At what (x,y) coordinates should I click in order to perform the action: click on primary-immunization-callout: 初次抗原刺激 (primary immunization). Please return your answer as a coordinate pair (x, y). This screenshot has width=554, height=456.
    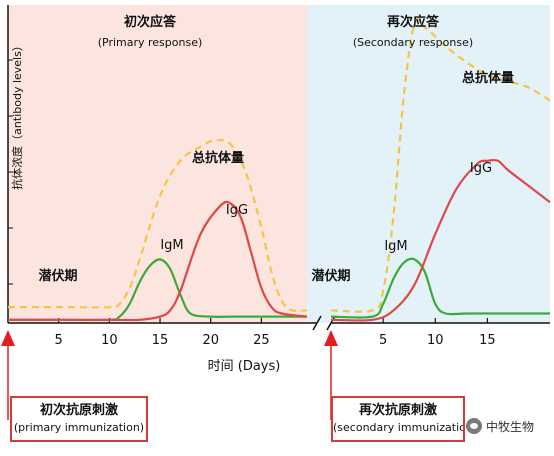
    Looking at the image, I should click on (79, 419).